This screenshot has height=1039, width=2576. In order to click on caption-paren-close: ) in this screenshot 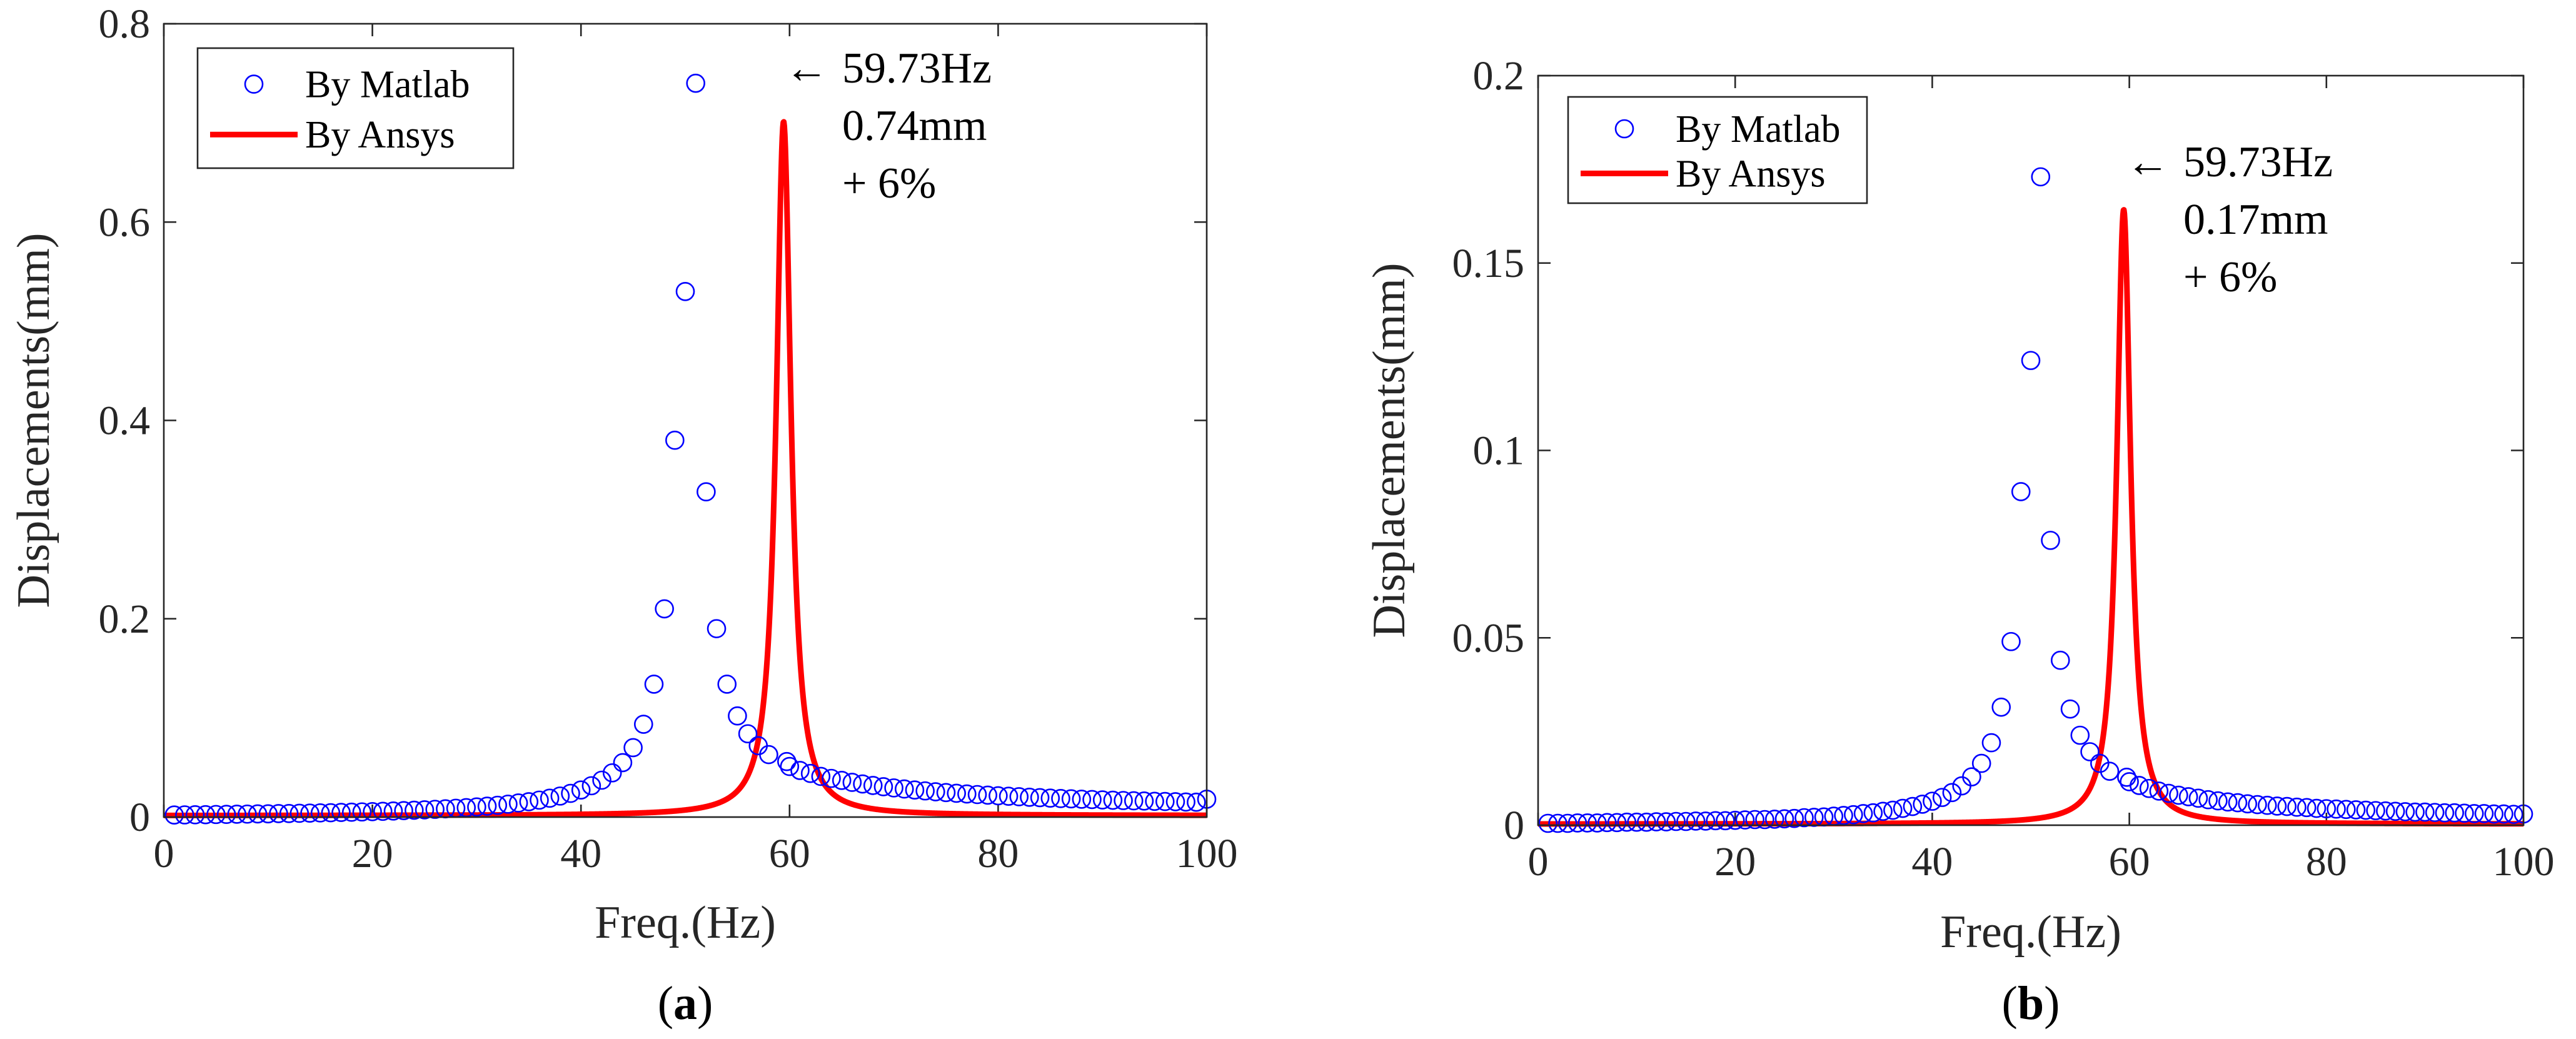, I will do `click(705, 1003)`.